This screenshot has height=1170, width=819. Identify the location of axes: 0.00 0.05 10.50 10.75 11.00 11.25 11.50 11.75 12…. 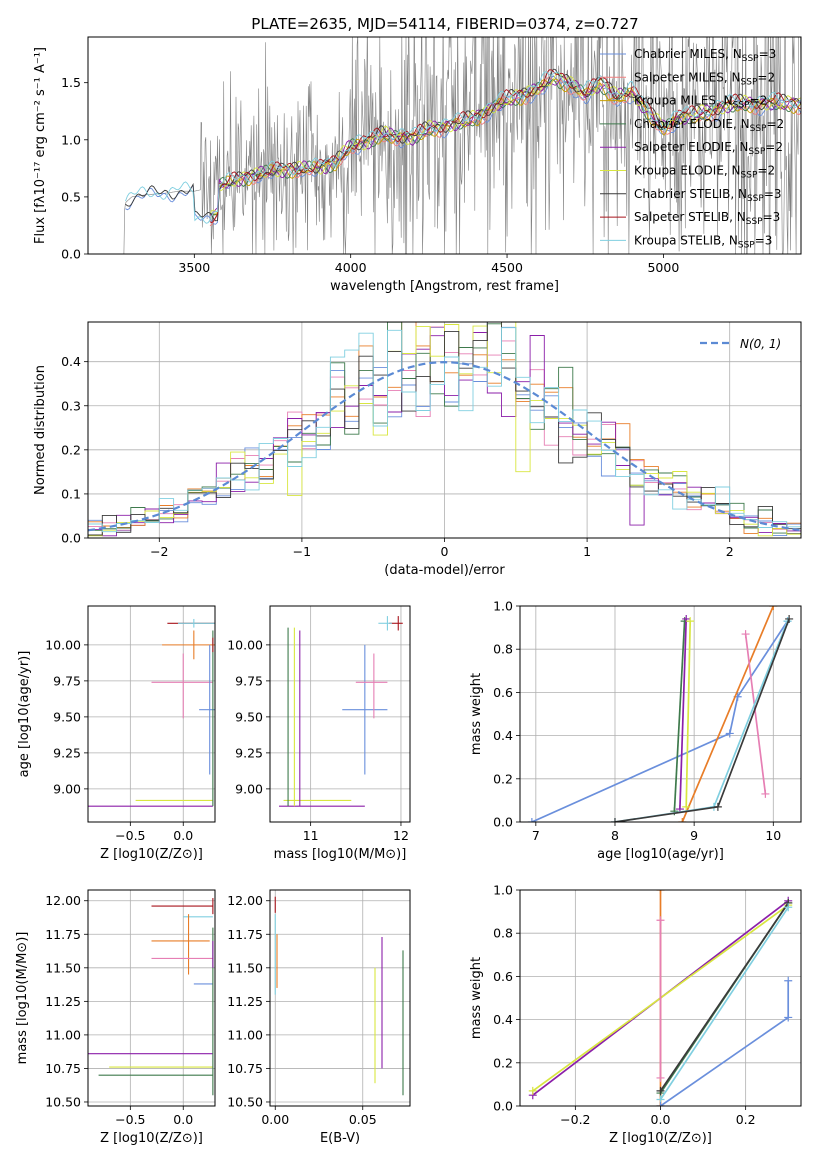
(319, 1017).